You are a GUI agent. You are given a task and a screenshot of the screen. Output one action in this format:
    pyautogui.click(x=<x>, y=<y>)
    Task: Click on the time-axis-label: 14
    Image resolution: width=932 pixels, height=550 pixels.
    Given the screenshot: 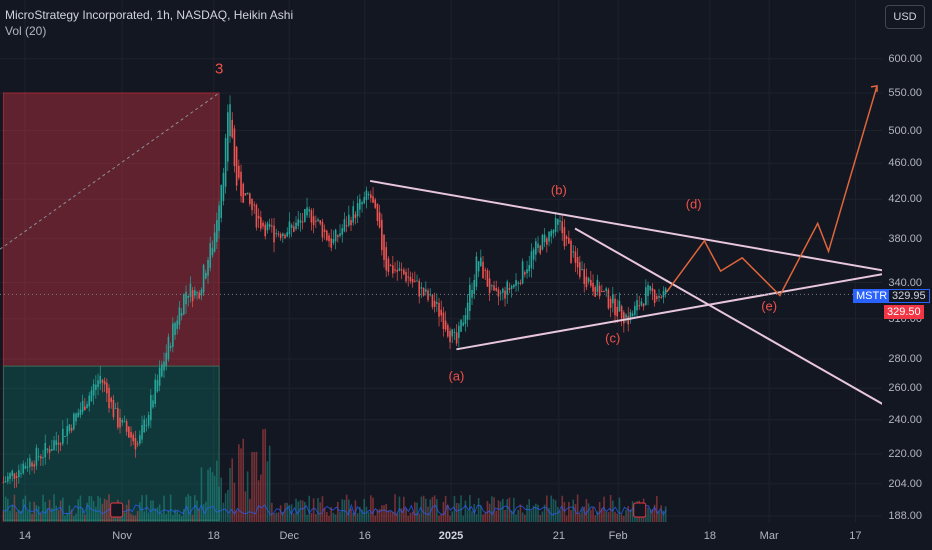 What is the action you would take?
    pyautogui.click(x=25, y=536)
    